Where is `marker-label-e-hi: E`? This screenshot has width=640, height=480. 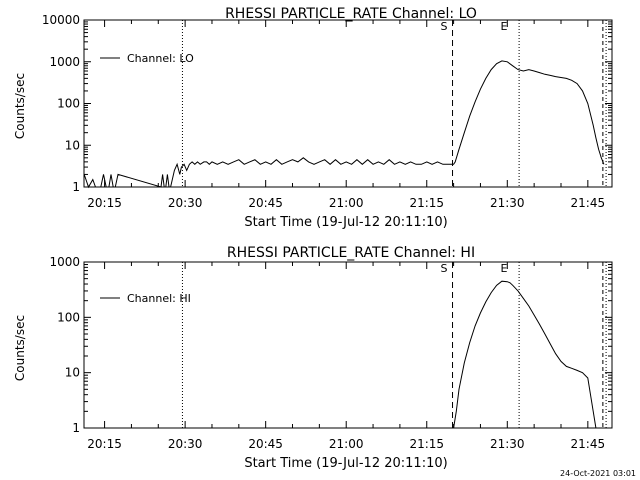 marker-label-e-hi: E is located at coordinates (504, 268).